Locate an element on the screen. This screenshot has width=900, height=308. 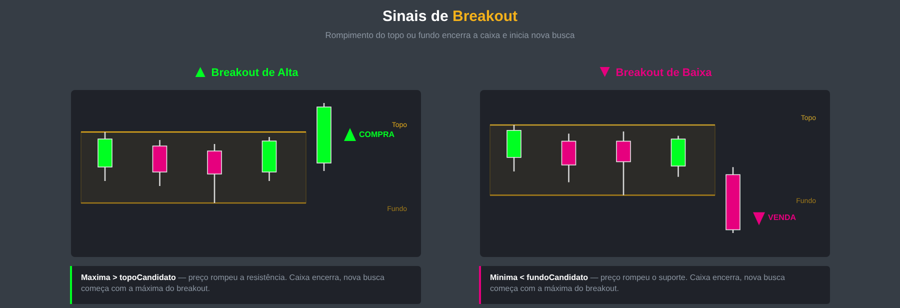
text: Minima < fundoCandidato is located at coordinates (540, 277).